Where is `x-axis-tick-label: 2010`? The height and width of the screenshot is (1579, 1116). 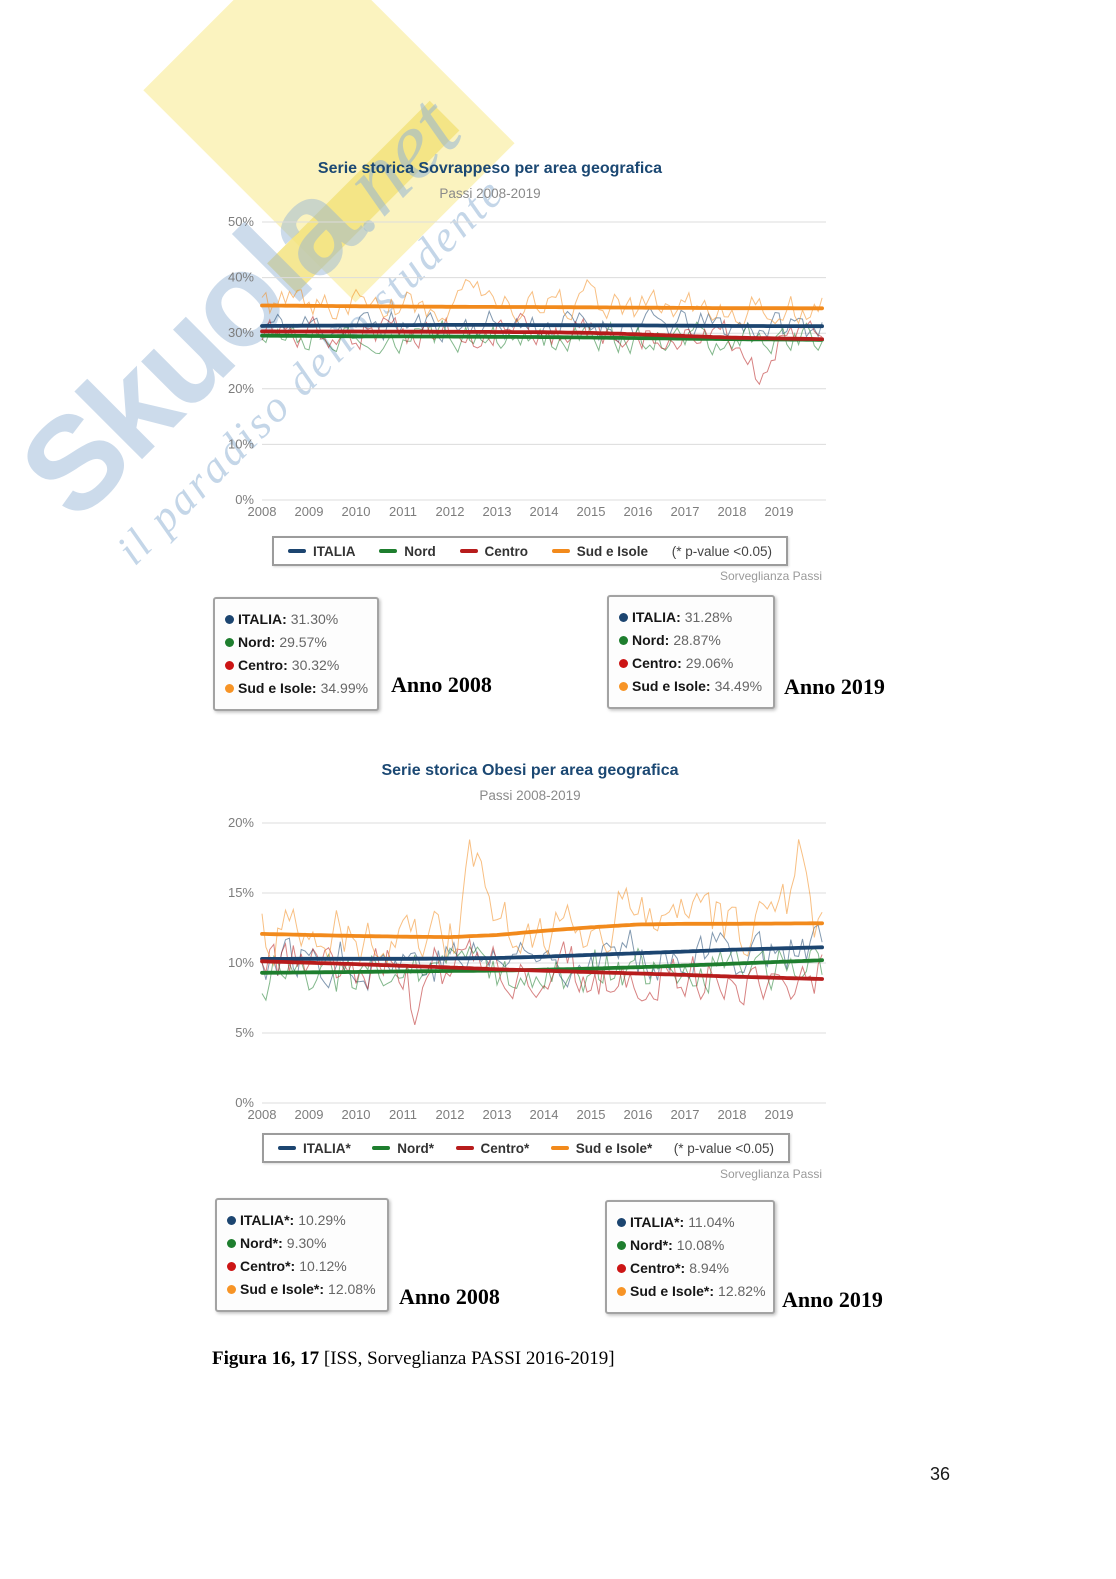 x-axis-tick-label: 2010 is located at coordinates (356, 511).